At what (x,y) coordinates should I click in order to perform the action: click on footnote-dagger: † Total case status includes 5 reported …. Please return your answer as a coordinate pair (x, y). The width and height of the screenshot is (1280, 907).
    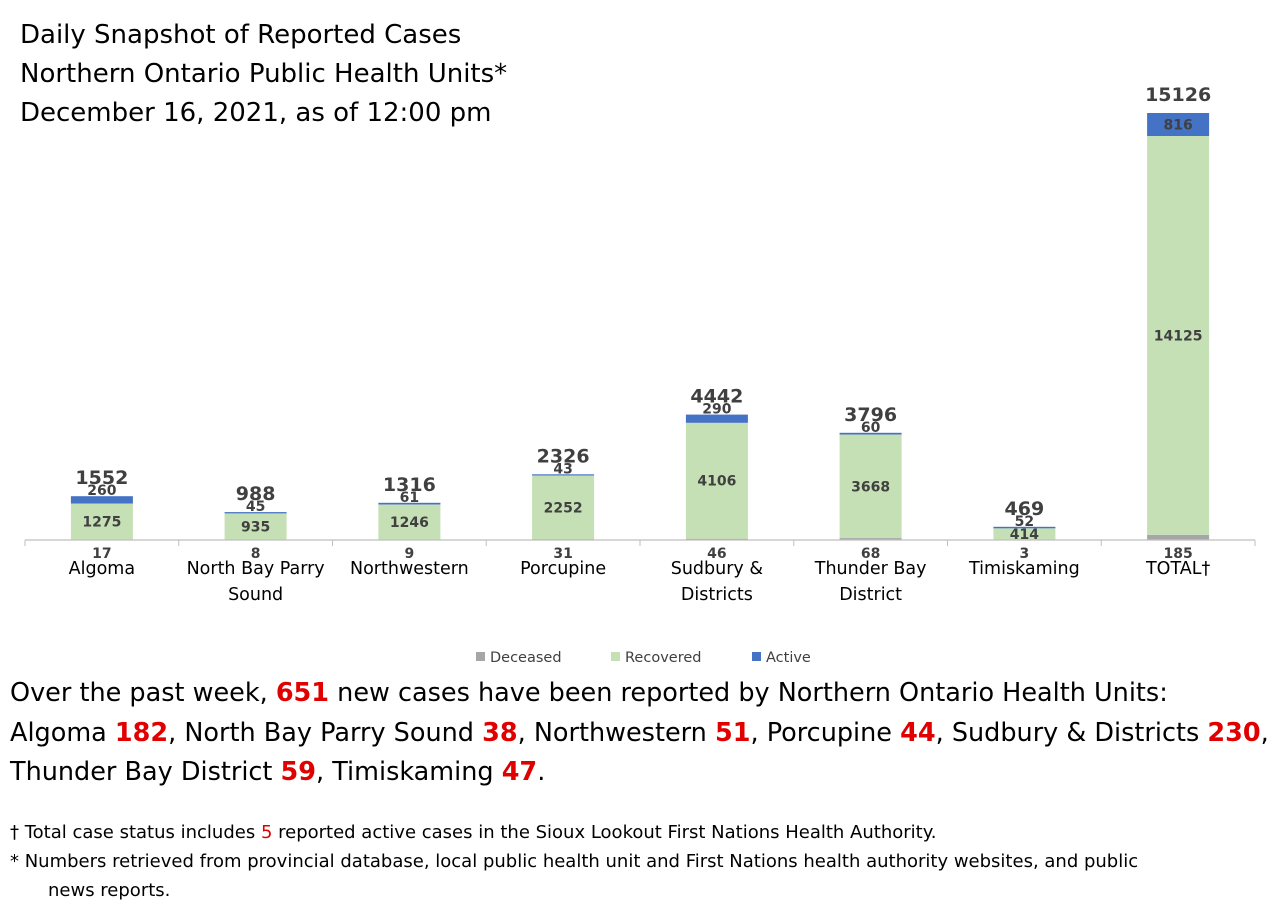
    Looking at the image, I should click on (574, 832).